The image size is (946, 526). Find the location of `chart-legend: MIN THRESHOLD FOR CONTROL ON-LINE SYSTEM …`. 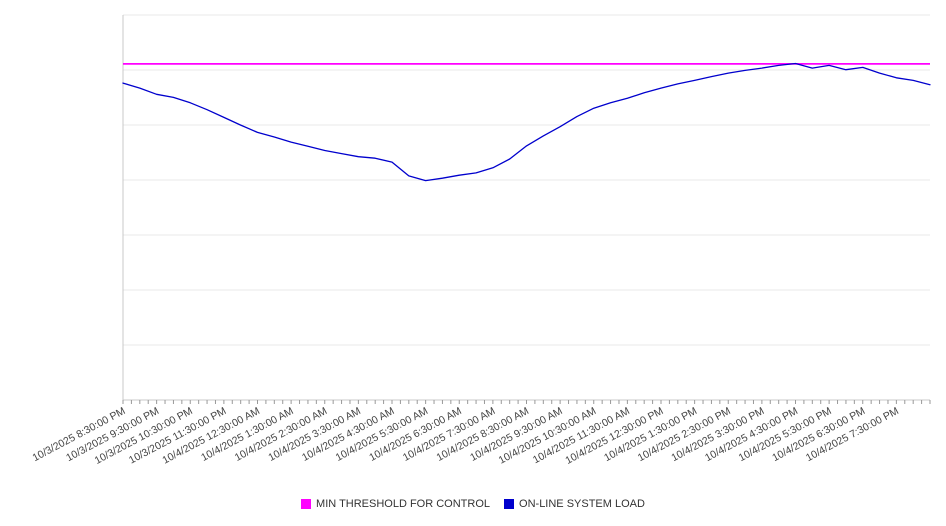

chart-legend: MIN THRESHOLD FOR CONTROL ON-LINE SYSTEM … is located at coordinates (473, 504).